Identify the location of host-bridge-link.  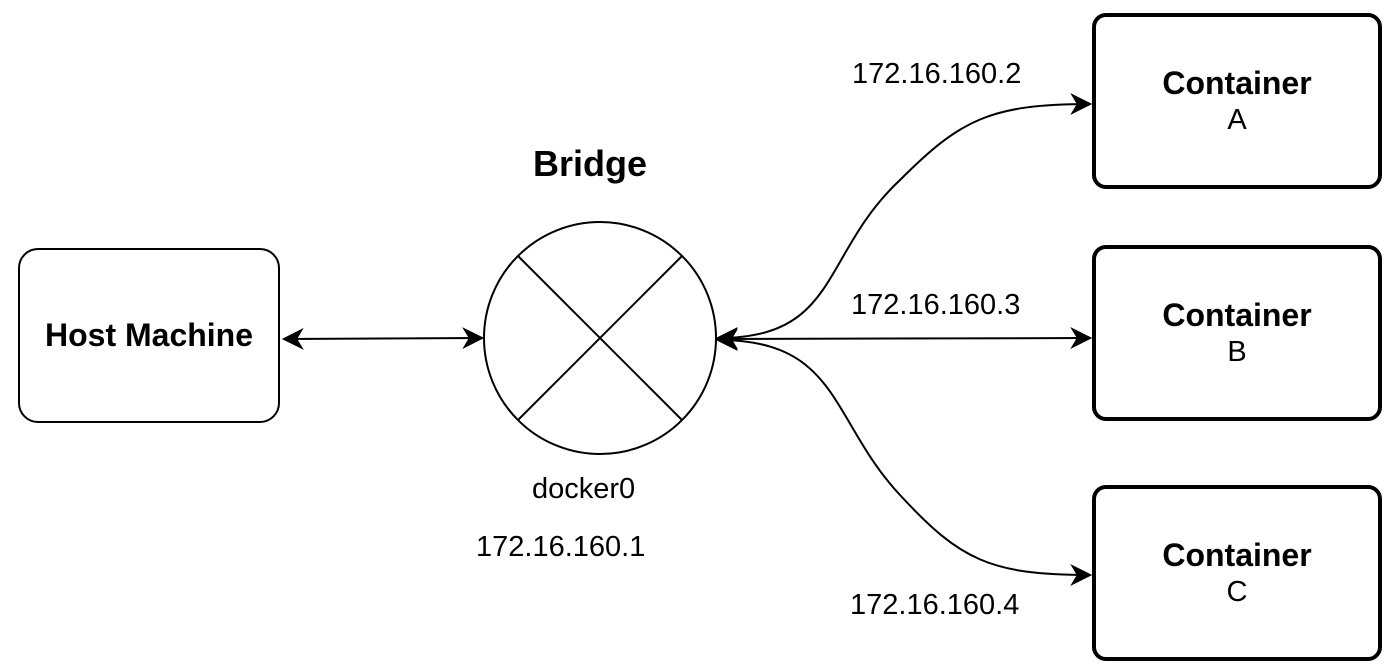
(383, 338).